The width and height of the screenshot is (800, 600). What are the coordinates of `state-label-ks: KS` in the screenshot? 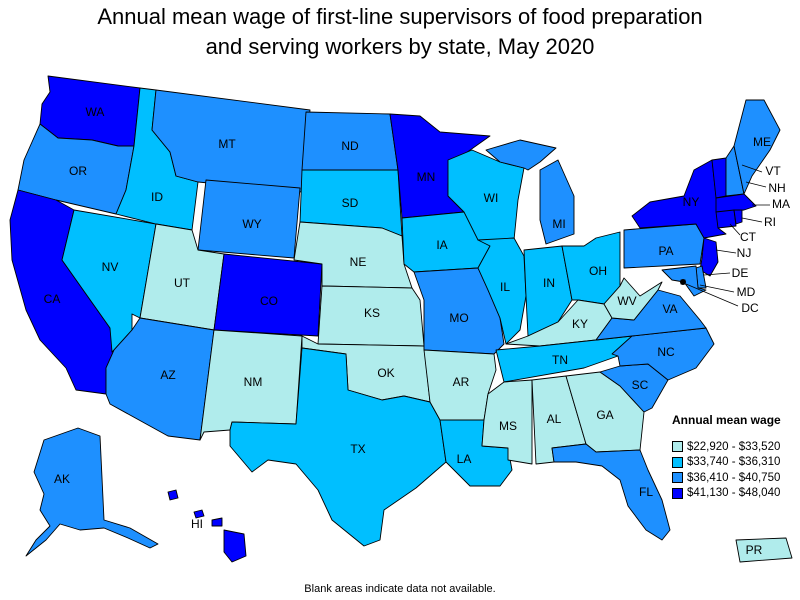 It's located at (372, 313).